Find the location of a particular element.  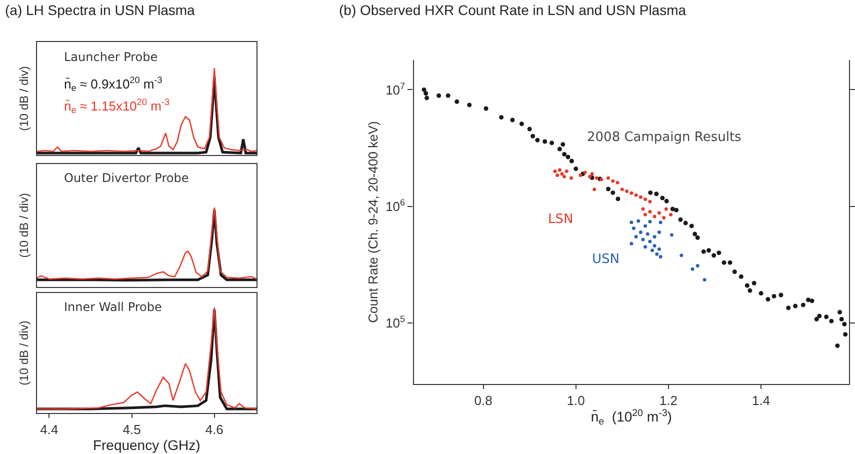

text: Outer Divertor Probe is located at coordinates (126, 178).